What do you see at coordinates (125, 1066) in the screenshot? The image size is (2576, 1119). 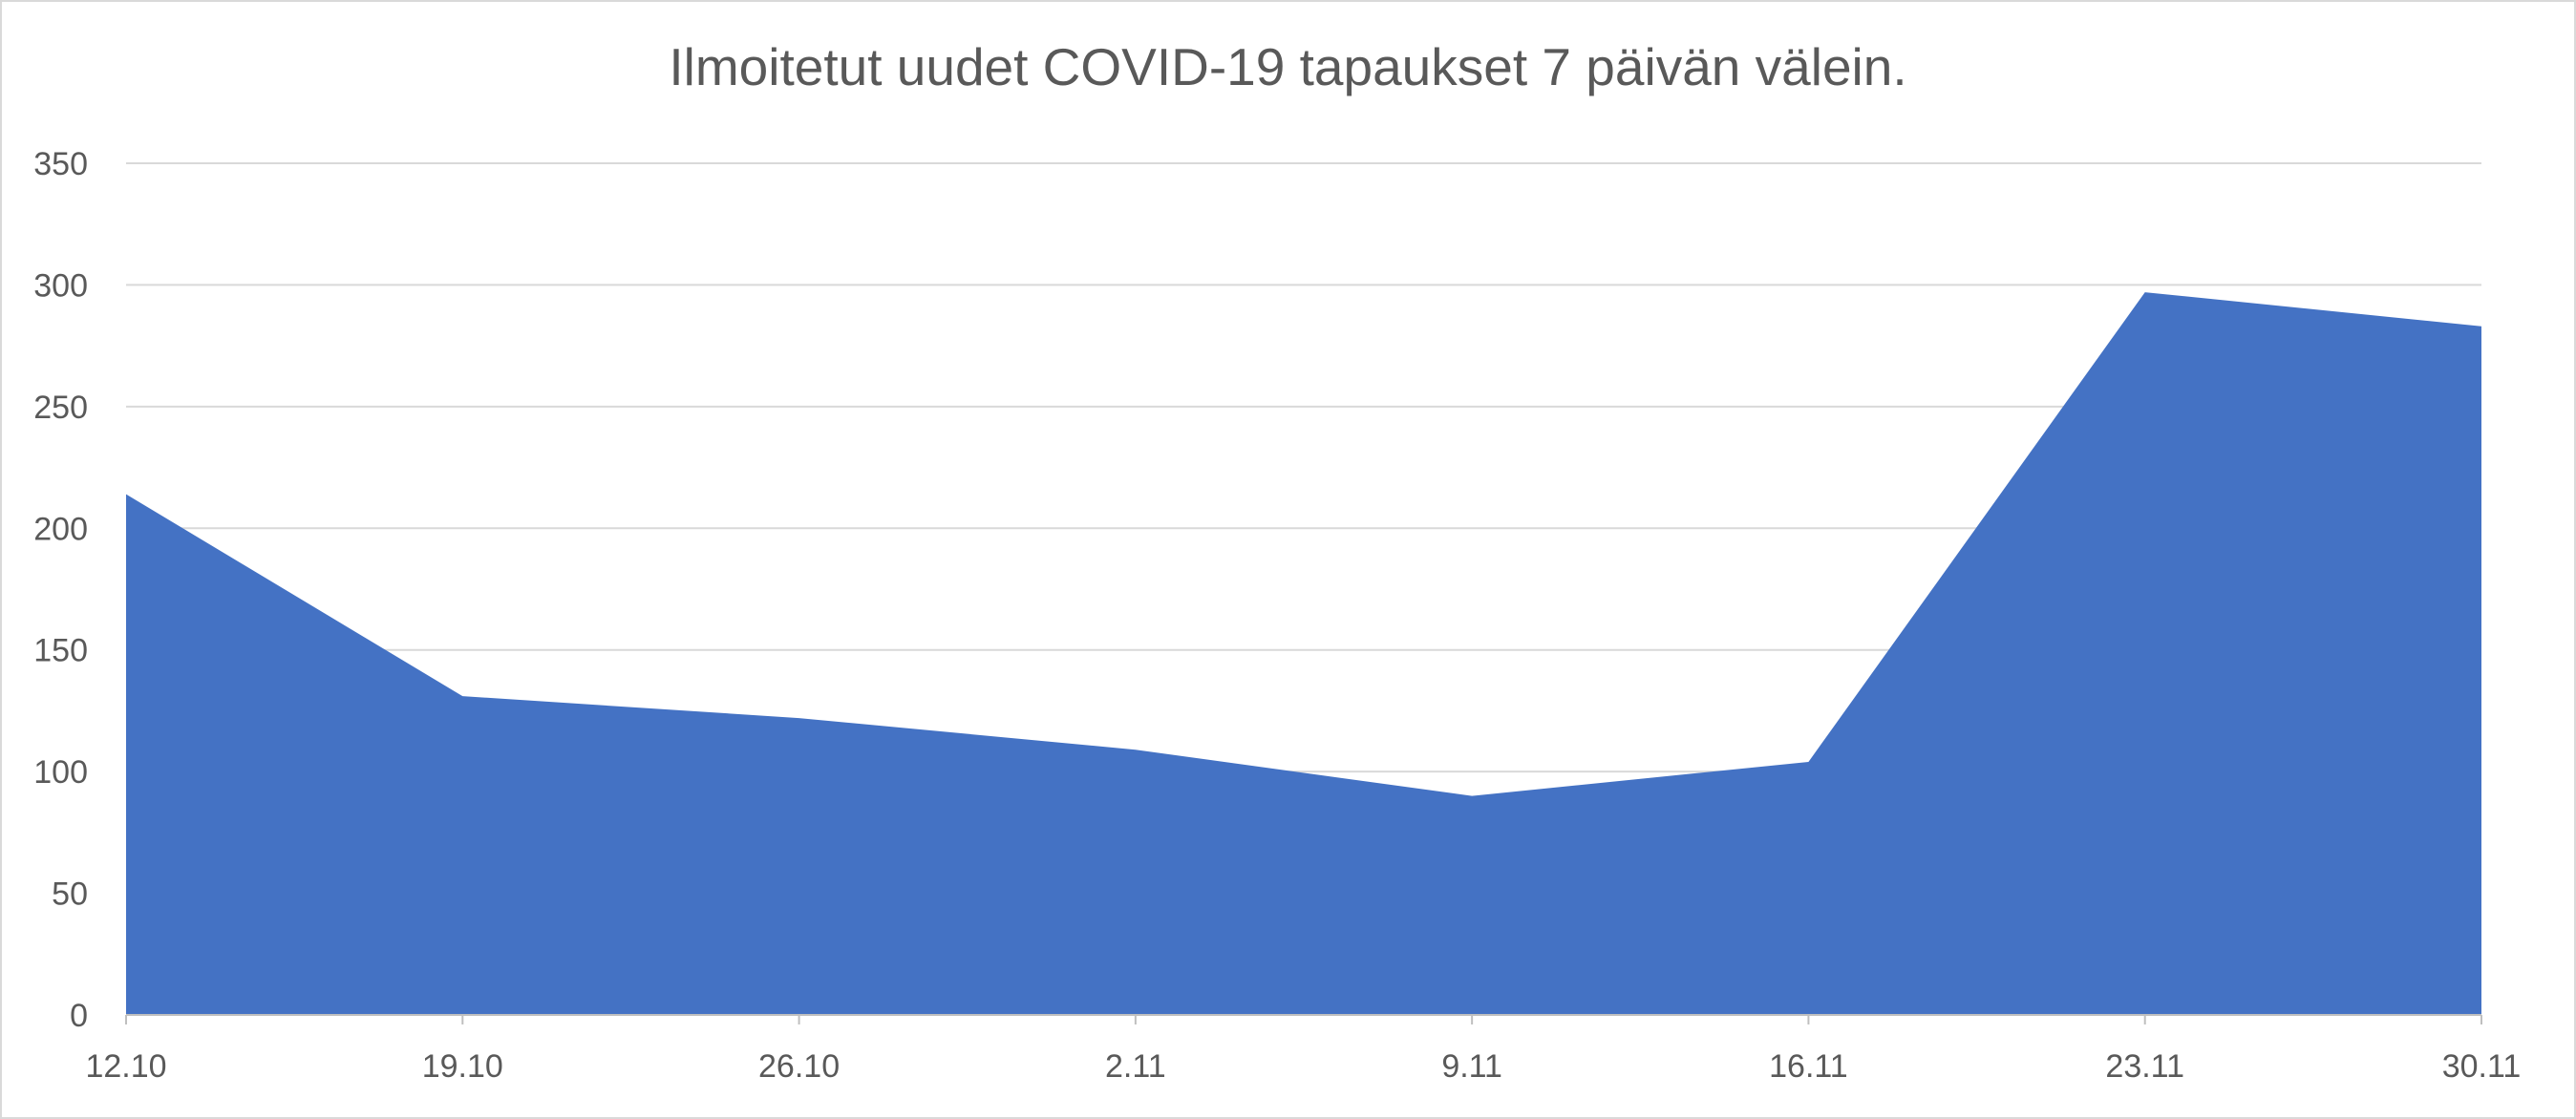 I see `x-tick-label: 12.10` at bounding box center [125, 1066].